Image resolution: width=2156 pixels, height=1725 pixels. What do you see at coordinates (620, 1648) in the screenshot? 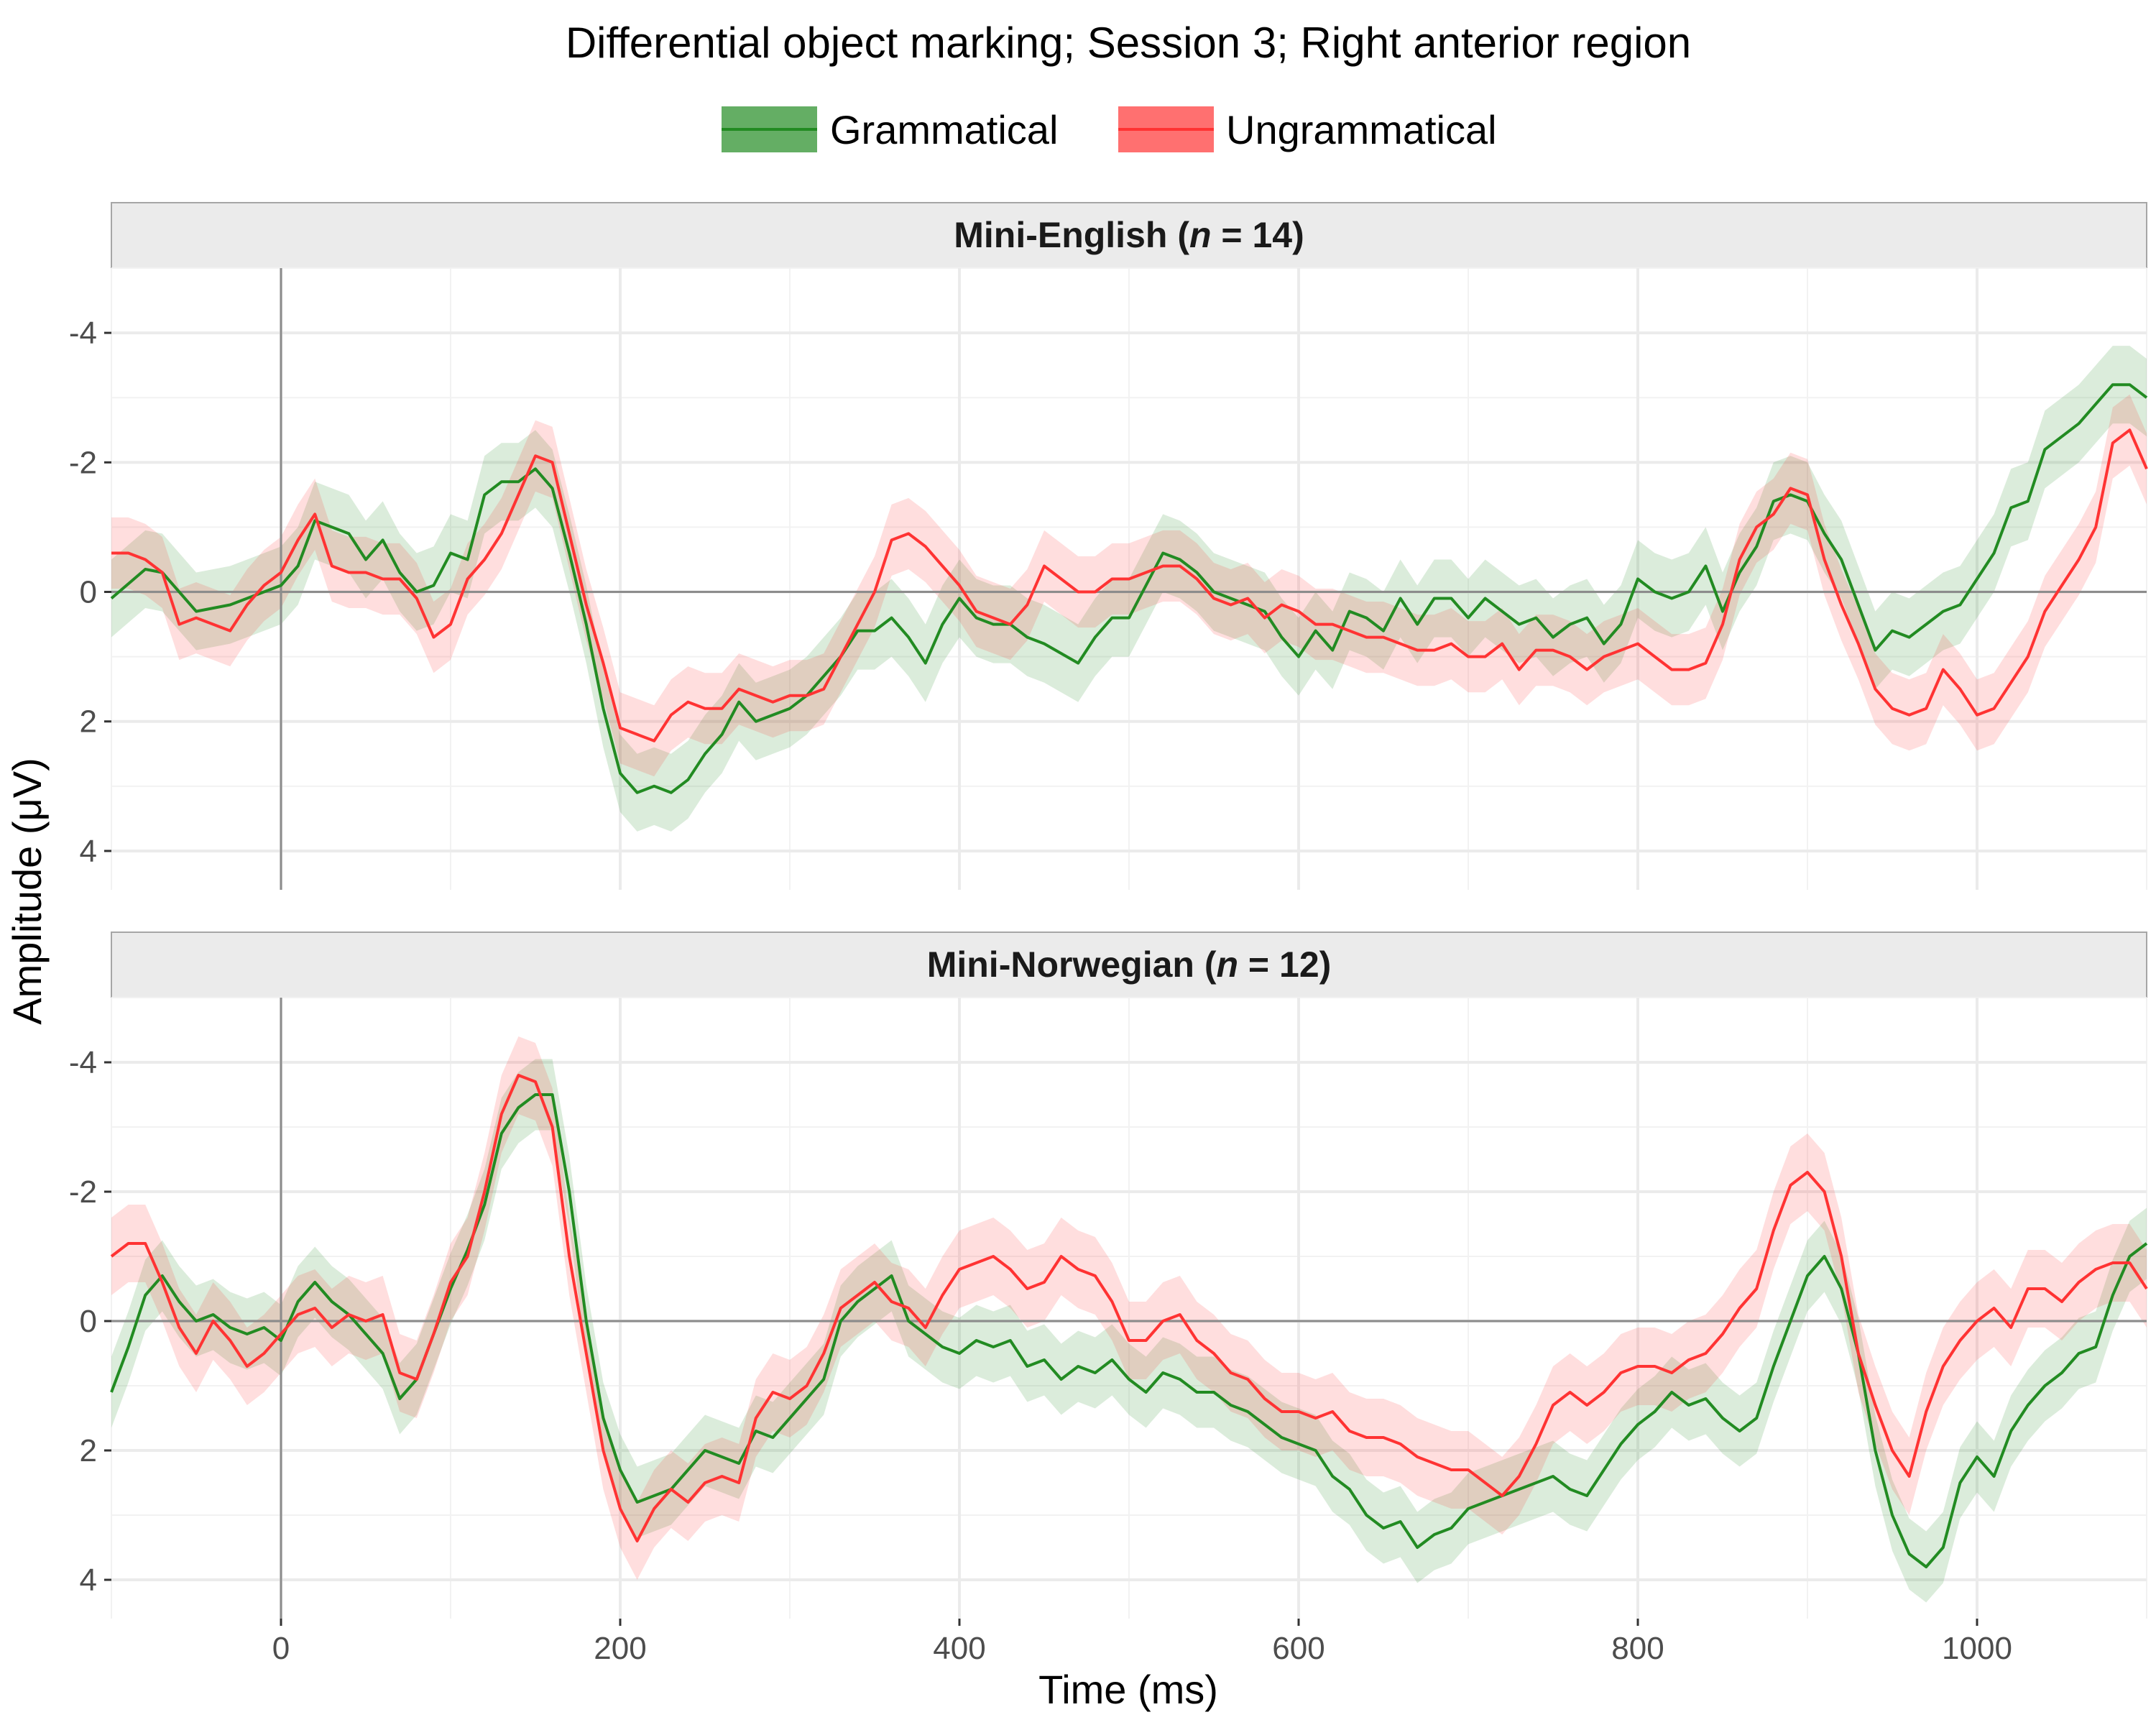
I see `x-tick-label: 200` at bounding box center [620, 1648].